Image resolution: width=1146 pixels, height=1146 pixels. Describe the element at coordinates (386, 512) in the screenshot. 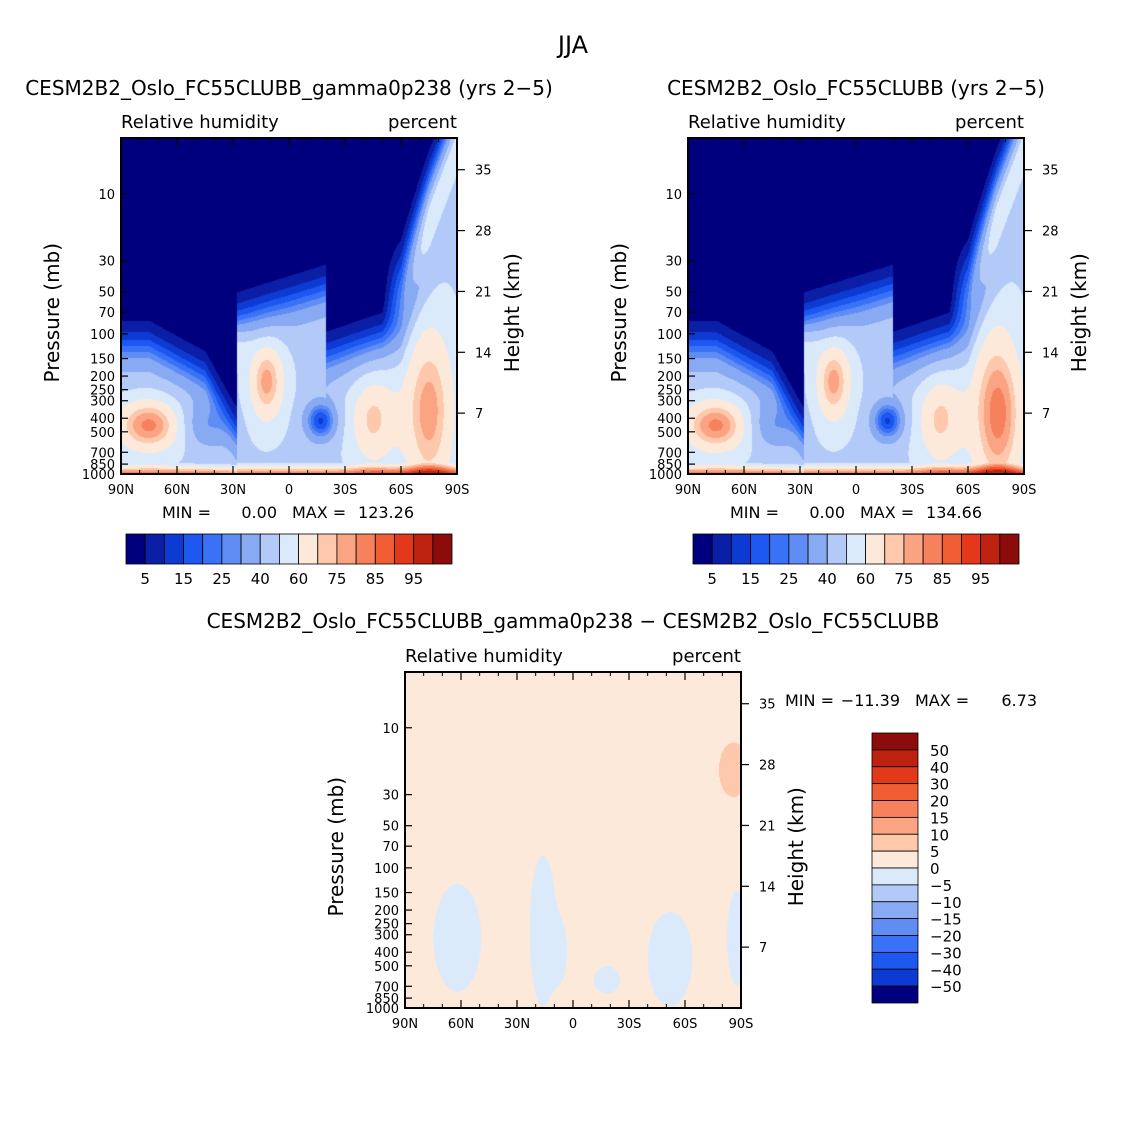

I see `max-value: 123.26` at that location.